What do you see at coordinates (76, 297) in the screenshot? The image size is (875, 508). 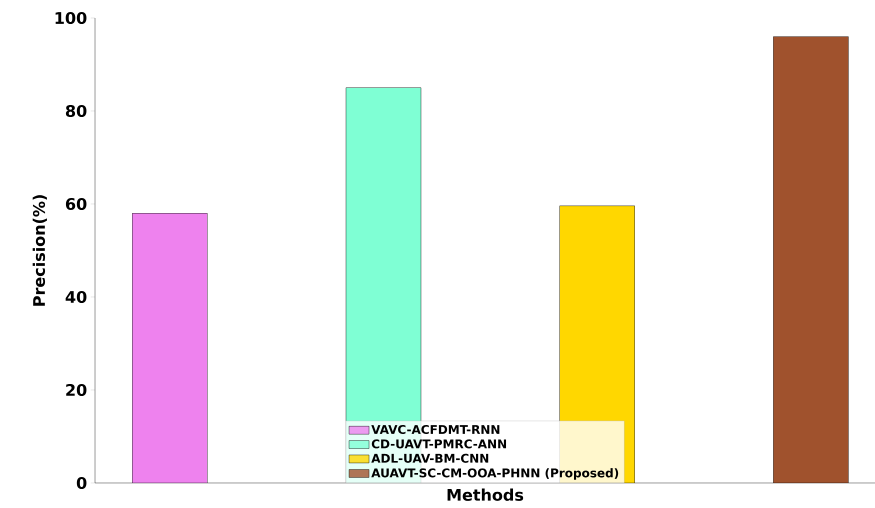 I see `y-tick-label: 40` at bounding box center [76, 297].